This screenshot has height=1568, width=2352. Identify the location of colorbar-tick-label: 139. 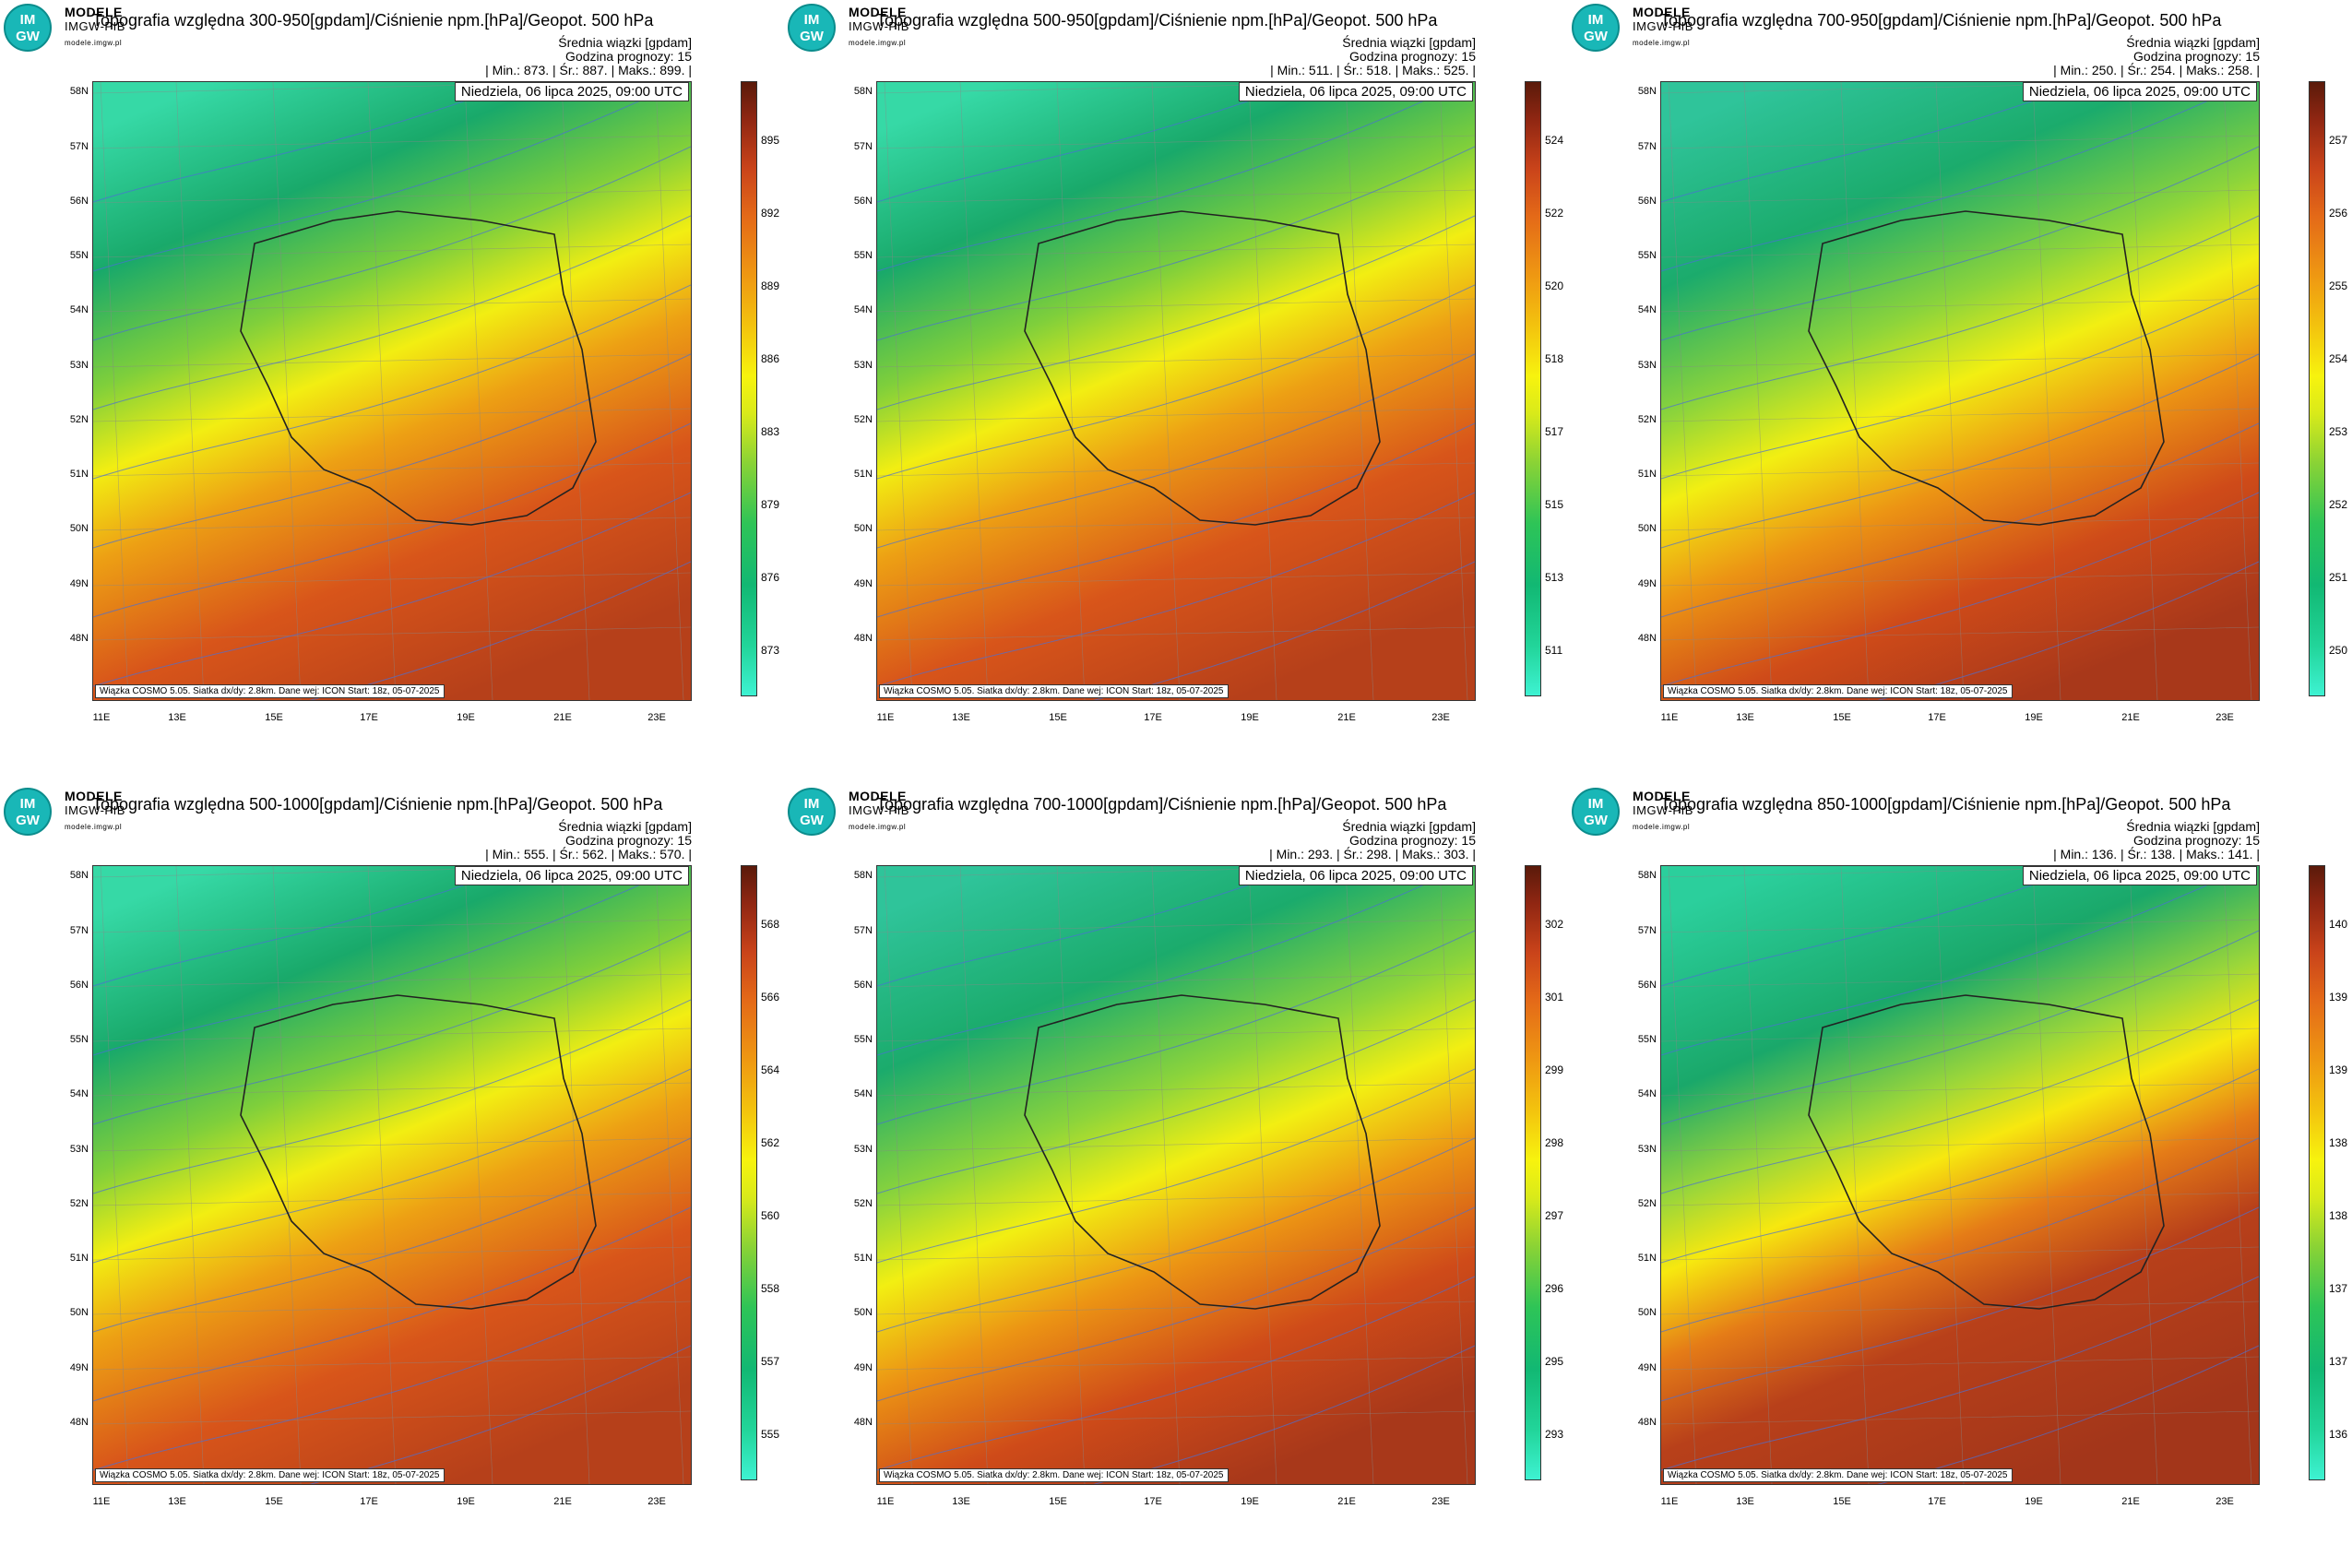
(2338, 997).